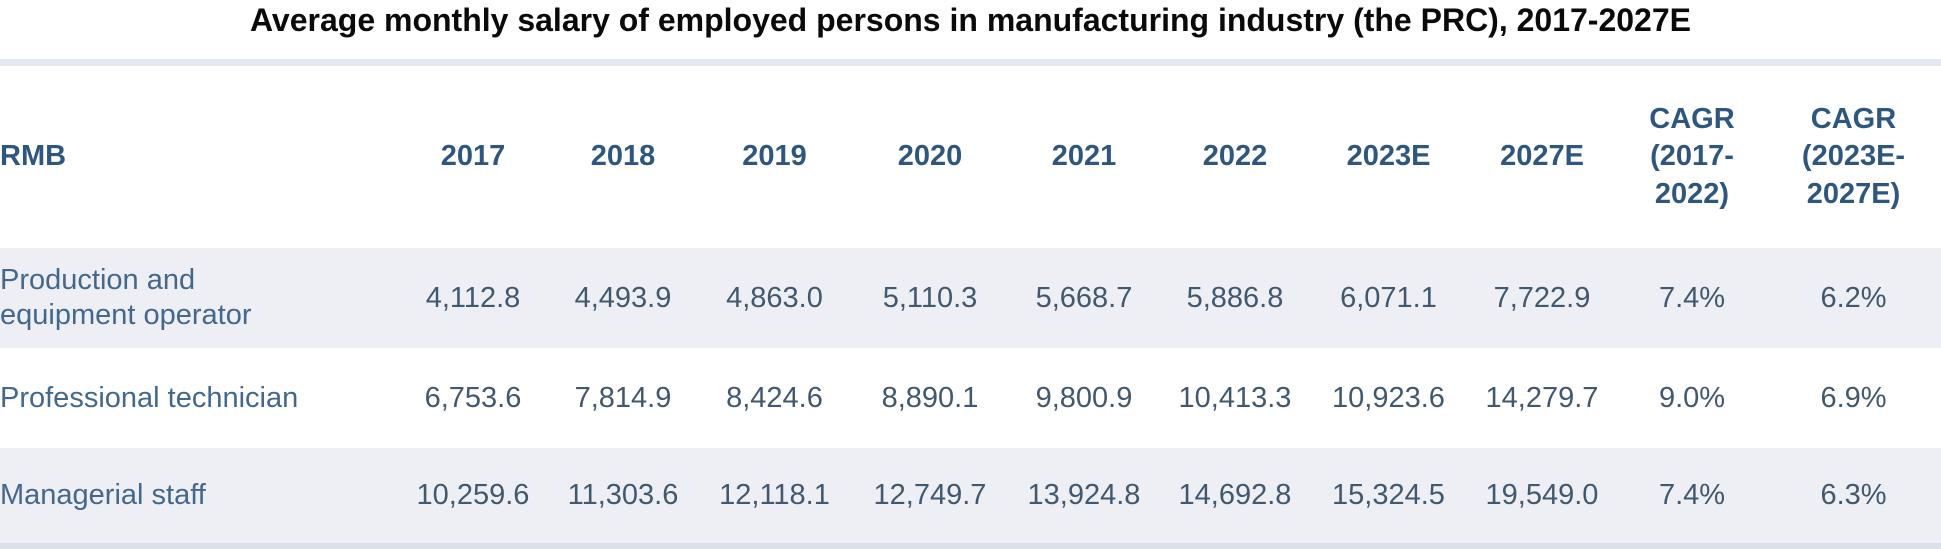 The width and height of the screenshot is (1941, 549). What do you see at coordinates (1542, 397) in the screenshot?
I see `table-cell: 14,279.7` at bounding box center [1542, 397].